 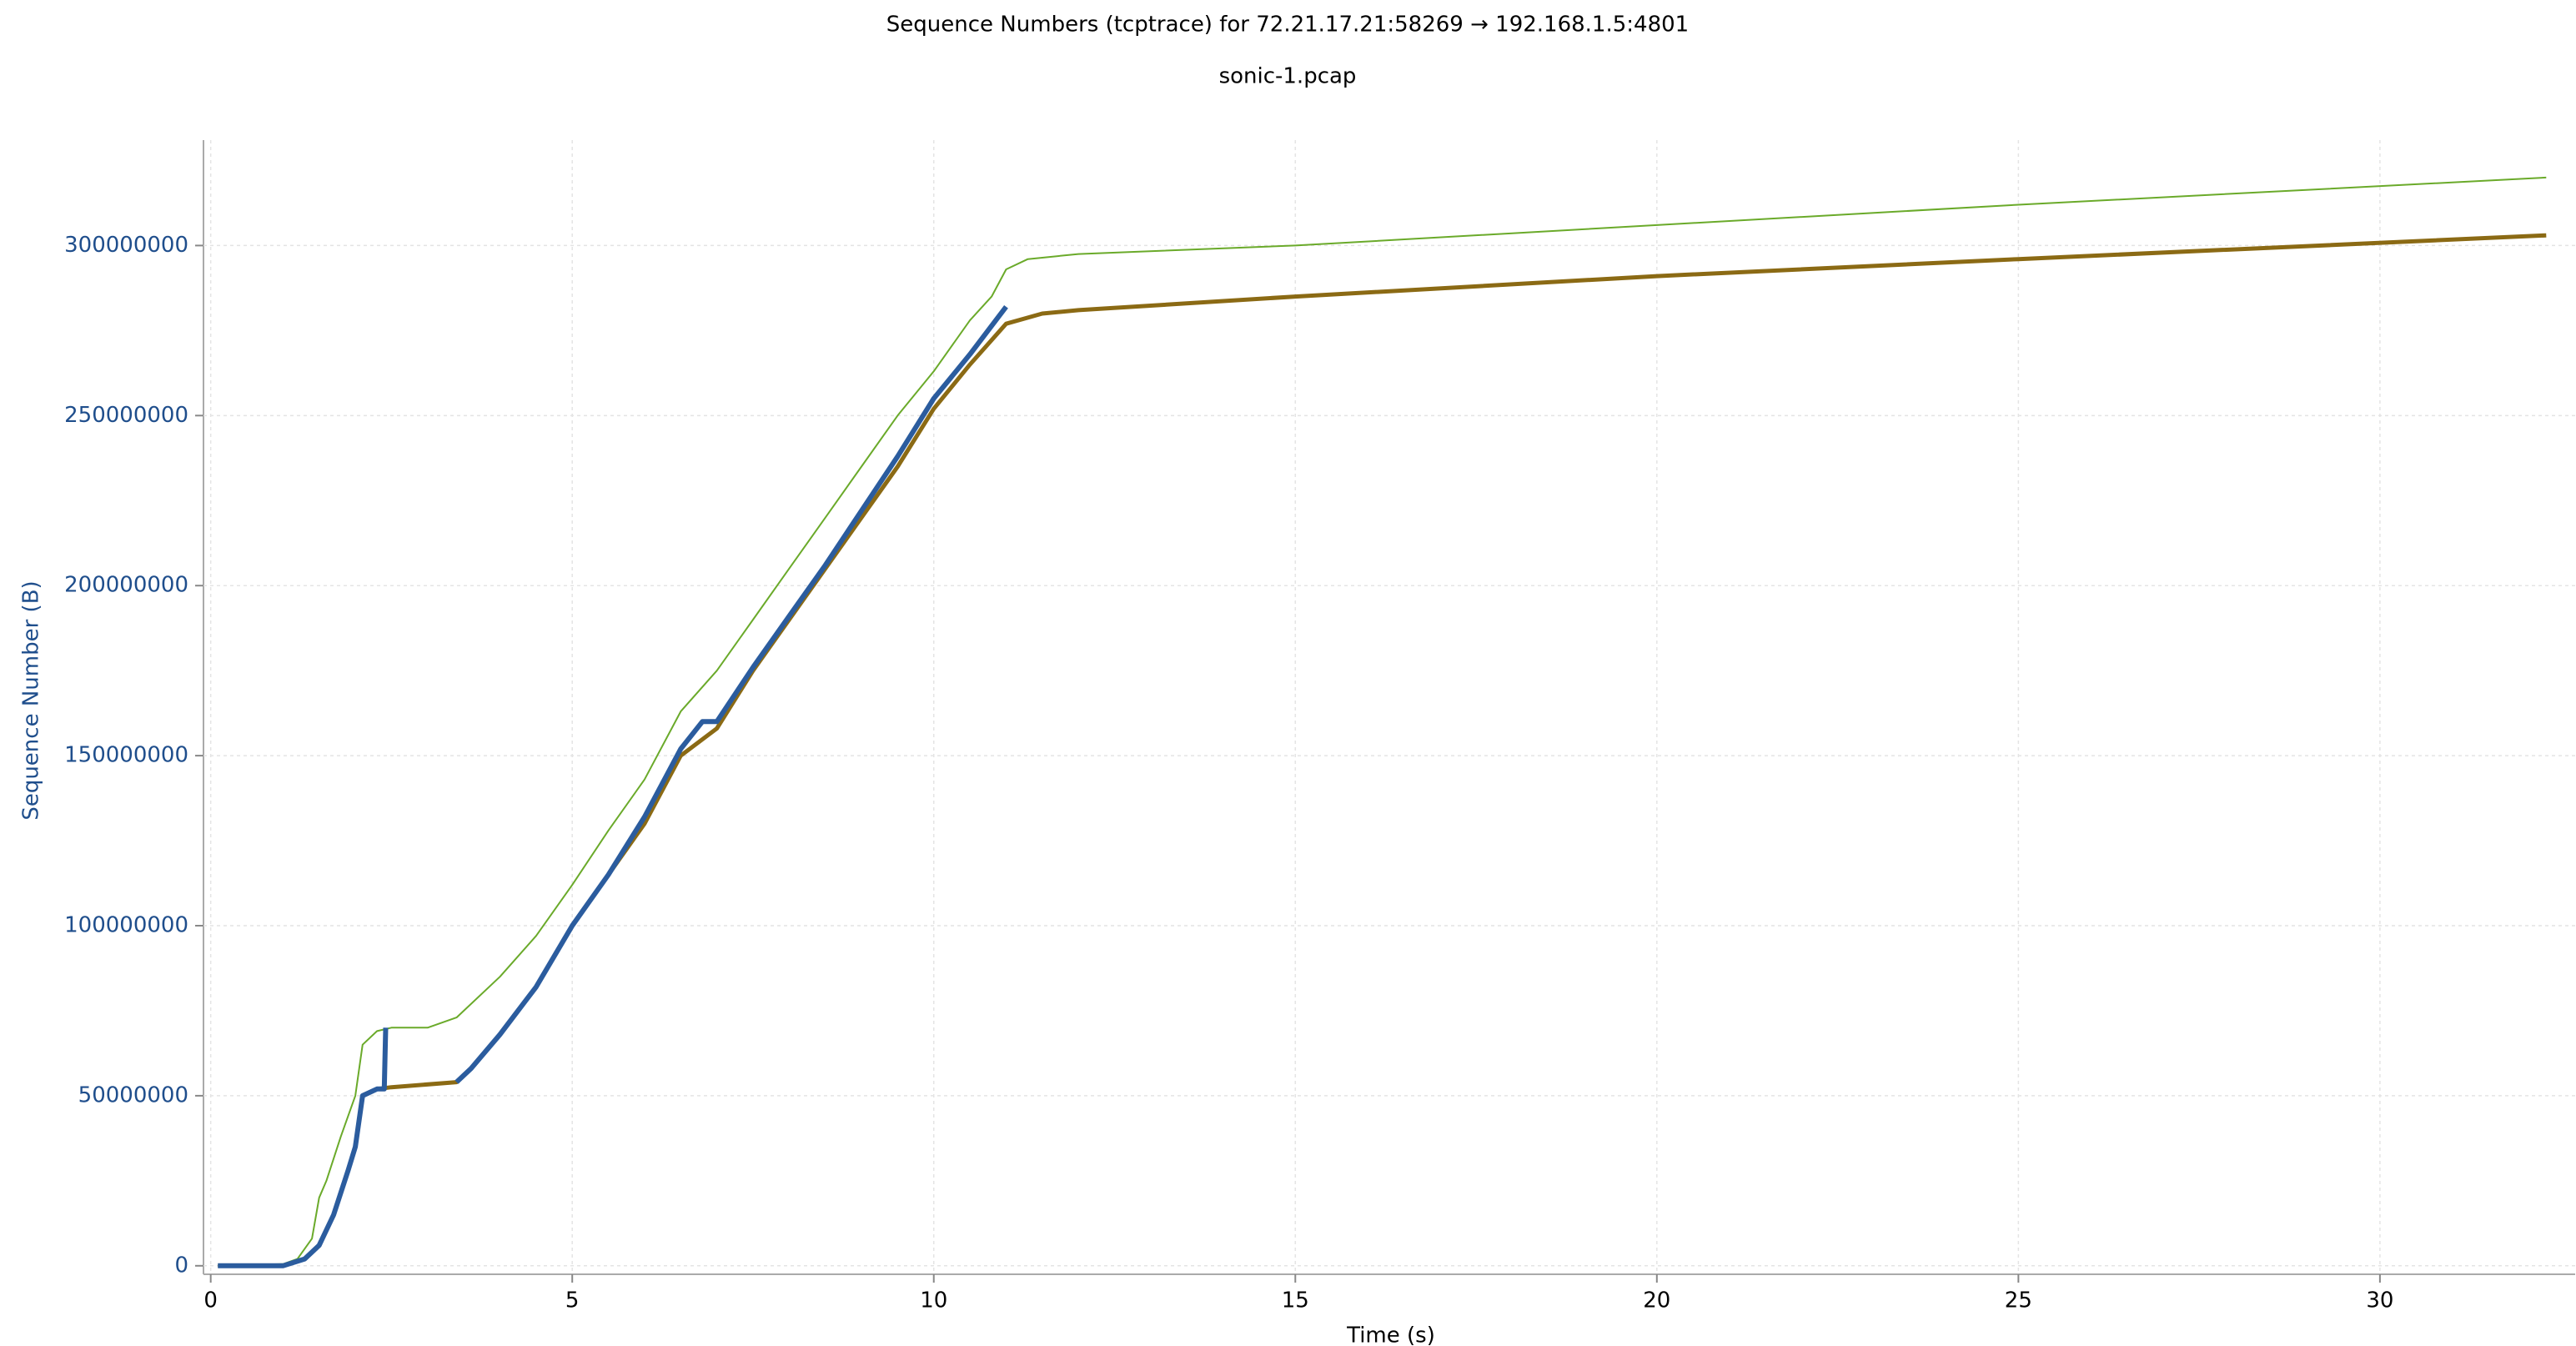 I want to click on x-tick-label: 0, so click(x=210, y=1300).